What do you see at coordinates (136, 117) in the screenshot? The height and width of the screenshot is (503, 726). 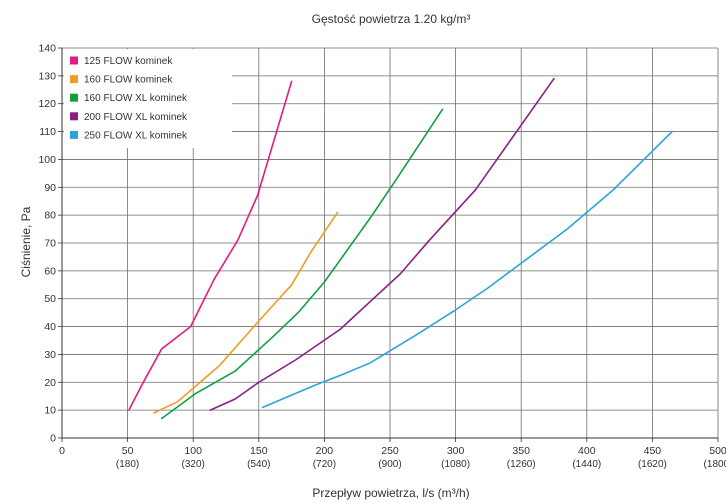 I see `legend-label: 200 FLOW XL kominek` at bounding box center [136, 117].